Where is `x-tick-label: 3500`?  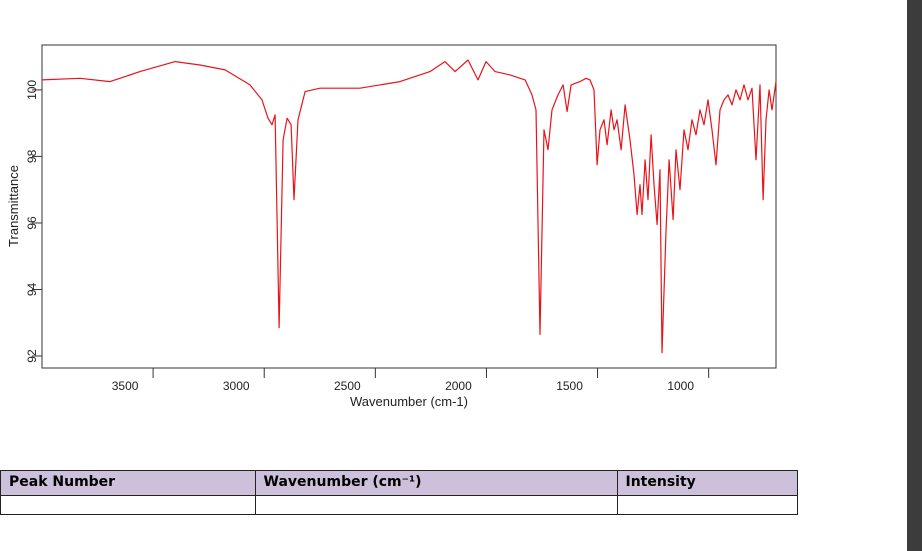 x-tick-label: 3500 is located at coordinates (125, 386).